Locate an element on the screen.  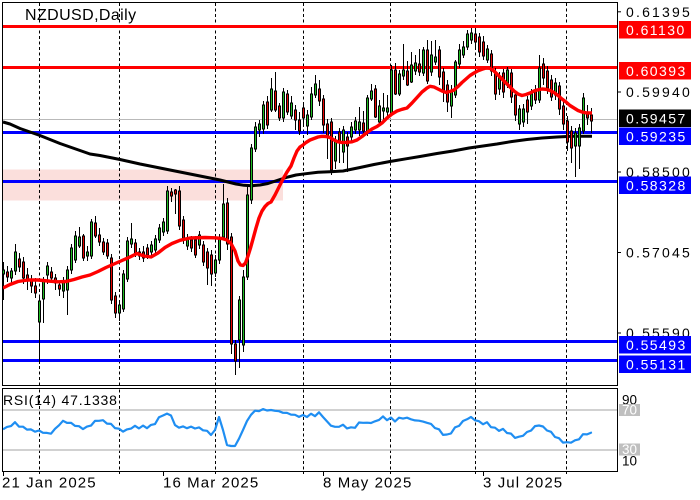
svg-text: 0.55493 is located at coordinates (656, 345).